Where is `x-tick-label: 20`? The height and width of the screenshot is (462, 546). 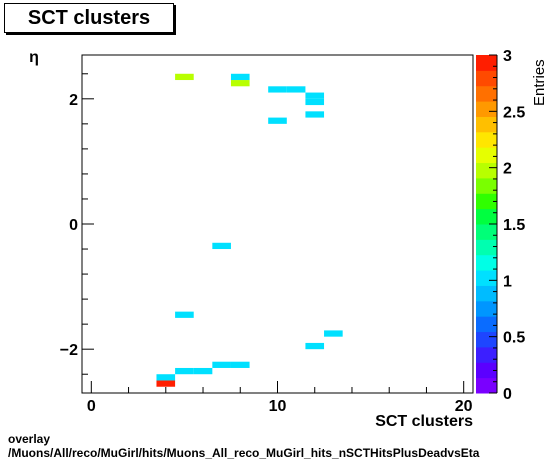
x-tick-label: 20 is located at coordinates (464, 406).